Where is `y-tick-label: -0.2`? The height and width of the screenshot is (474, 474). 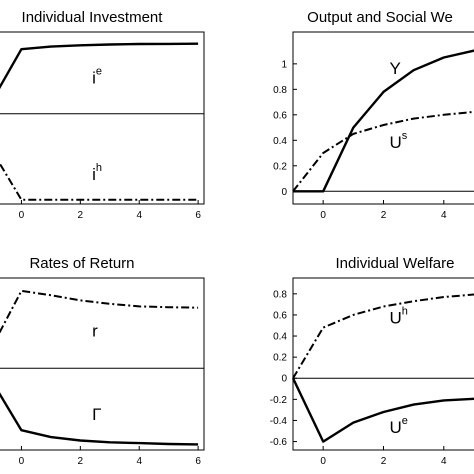
y-tick-label: -0.2 is located at coordinates (279, 400).